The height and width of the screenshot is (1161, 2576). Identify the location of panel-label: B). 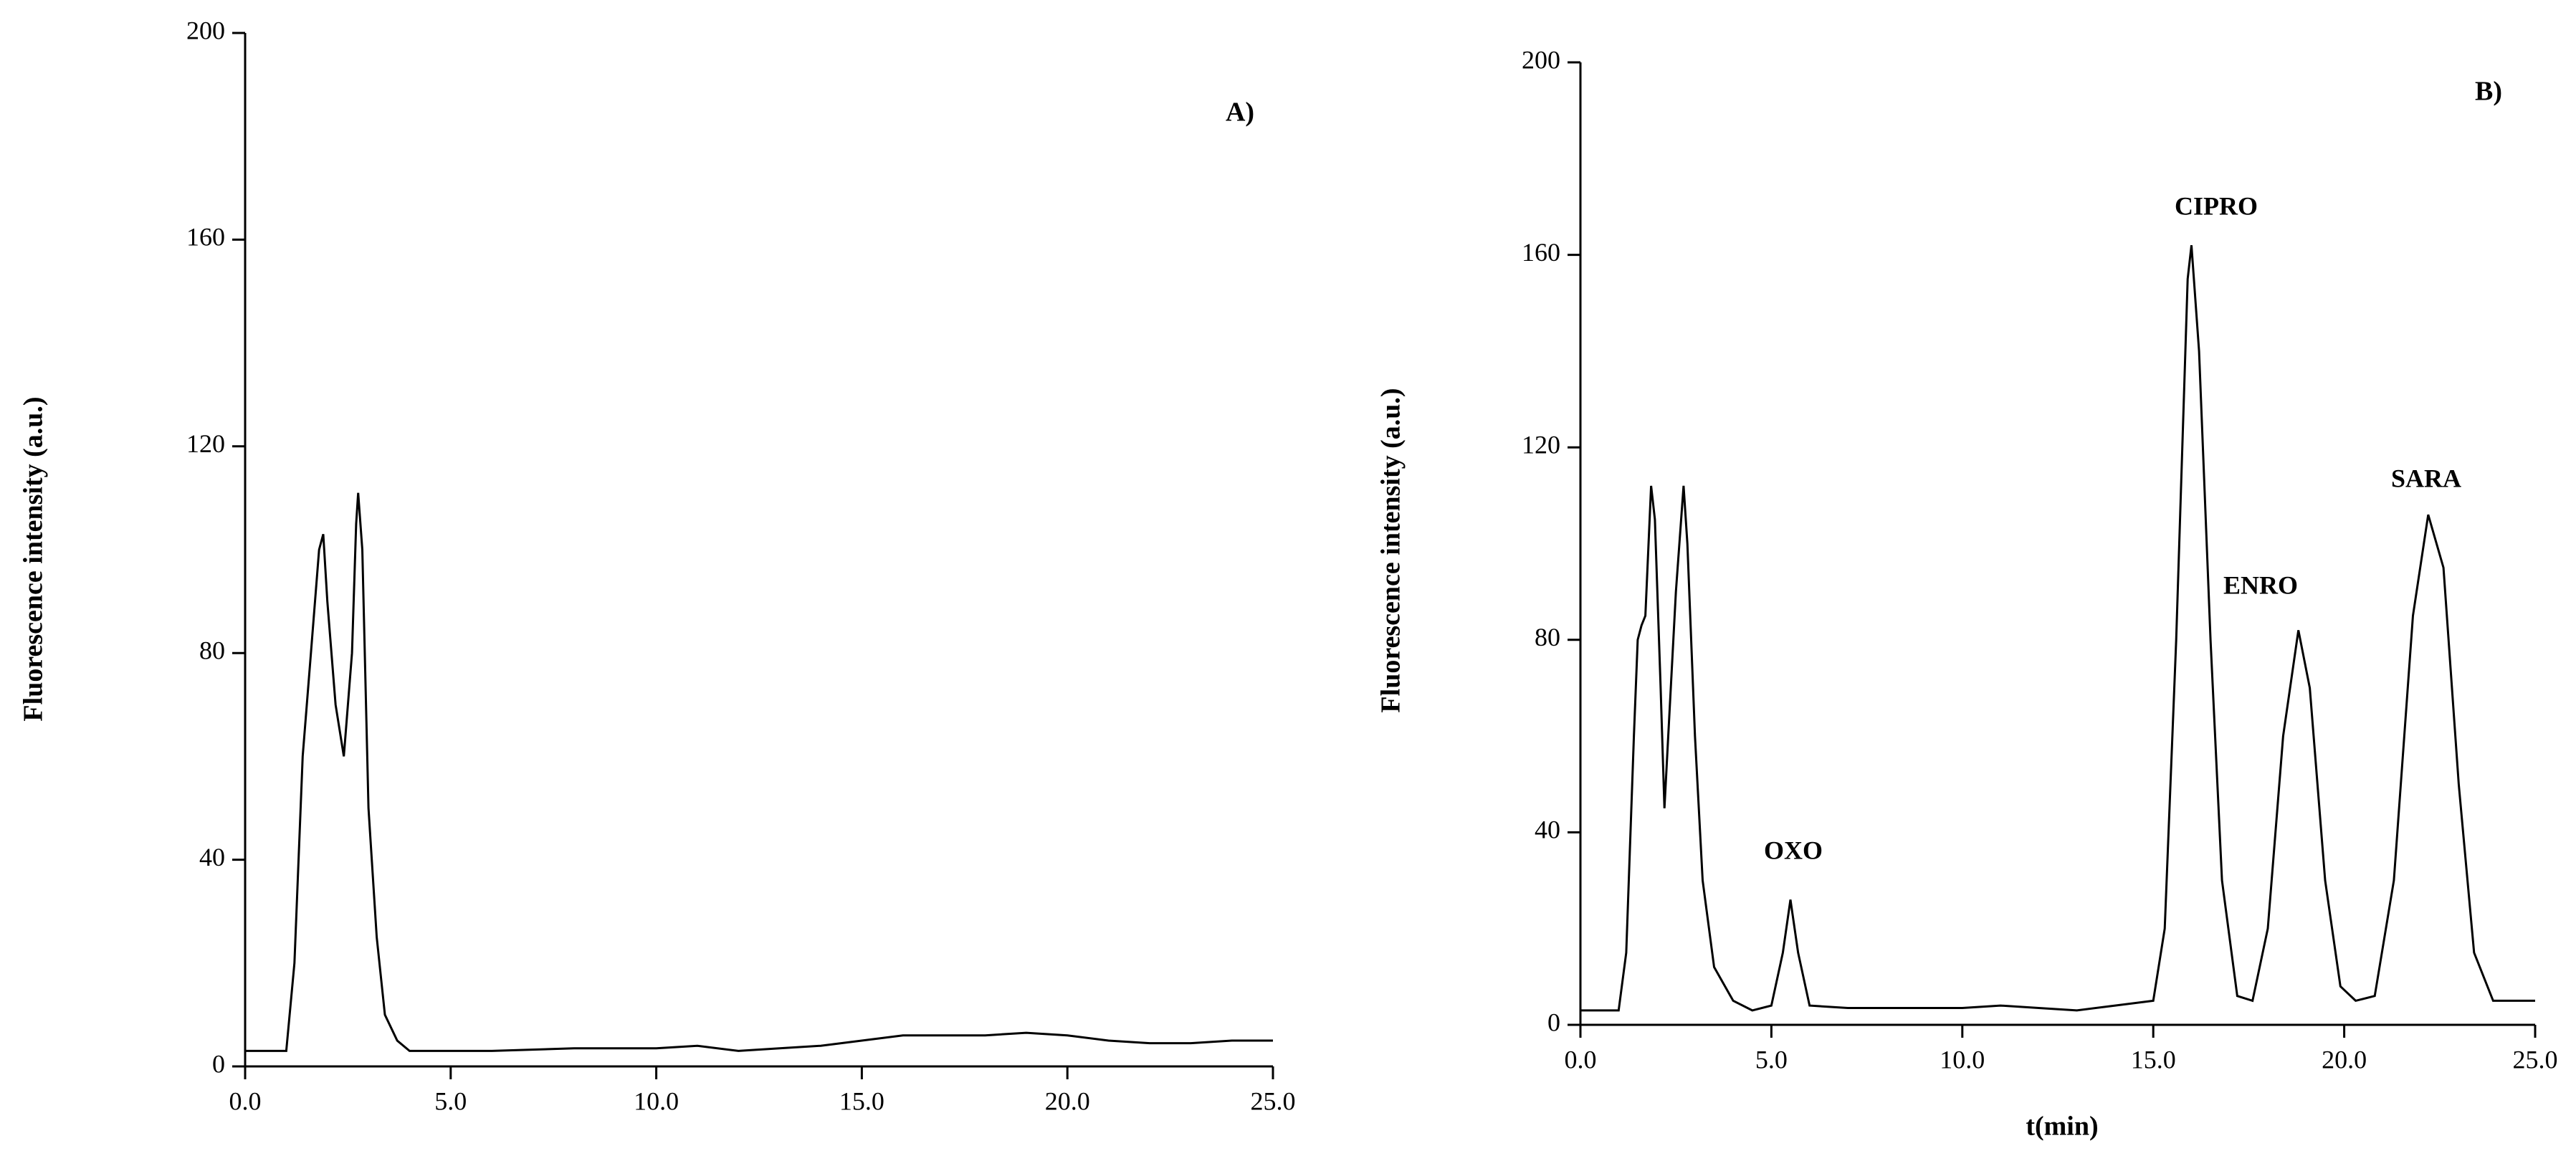
(2488, 92).